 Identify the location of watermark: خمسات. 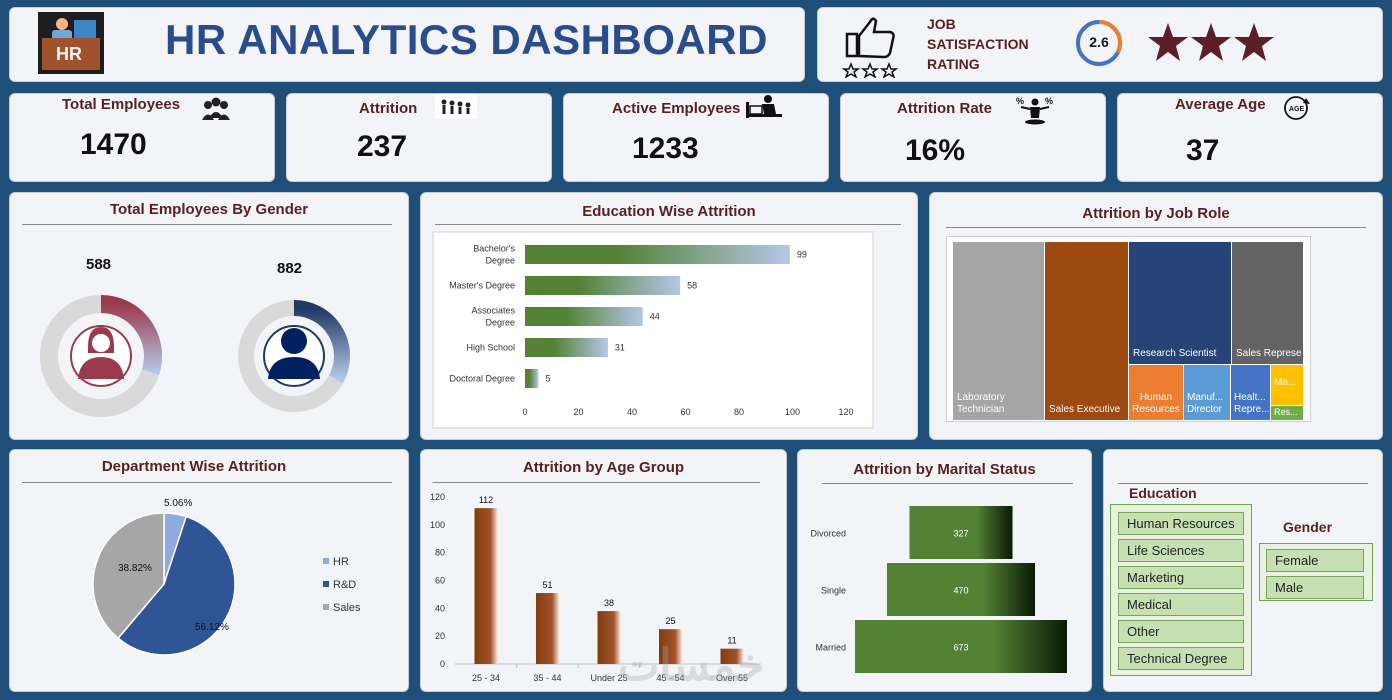
(691, 665).